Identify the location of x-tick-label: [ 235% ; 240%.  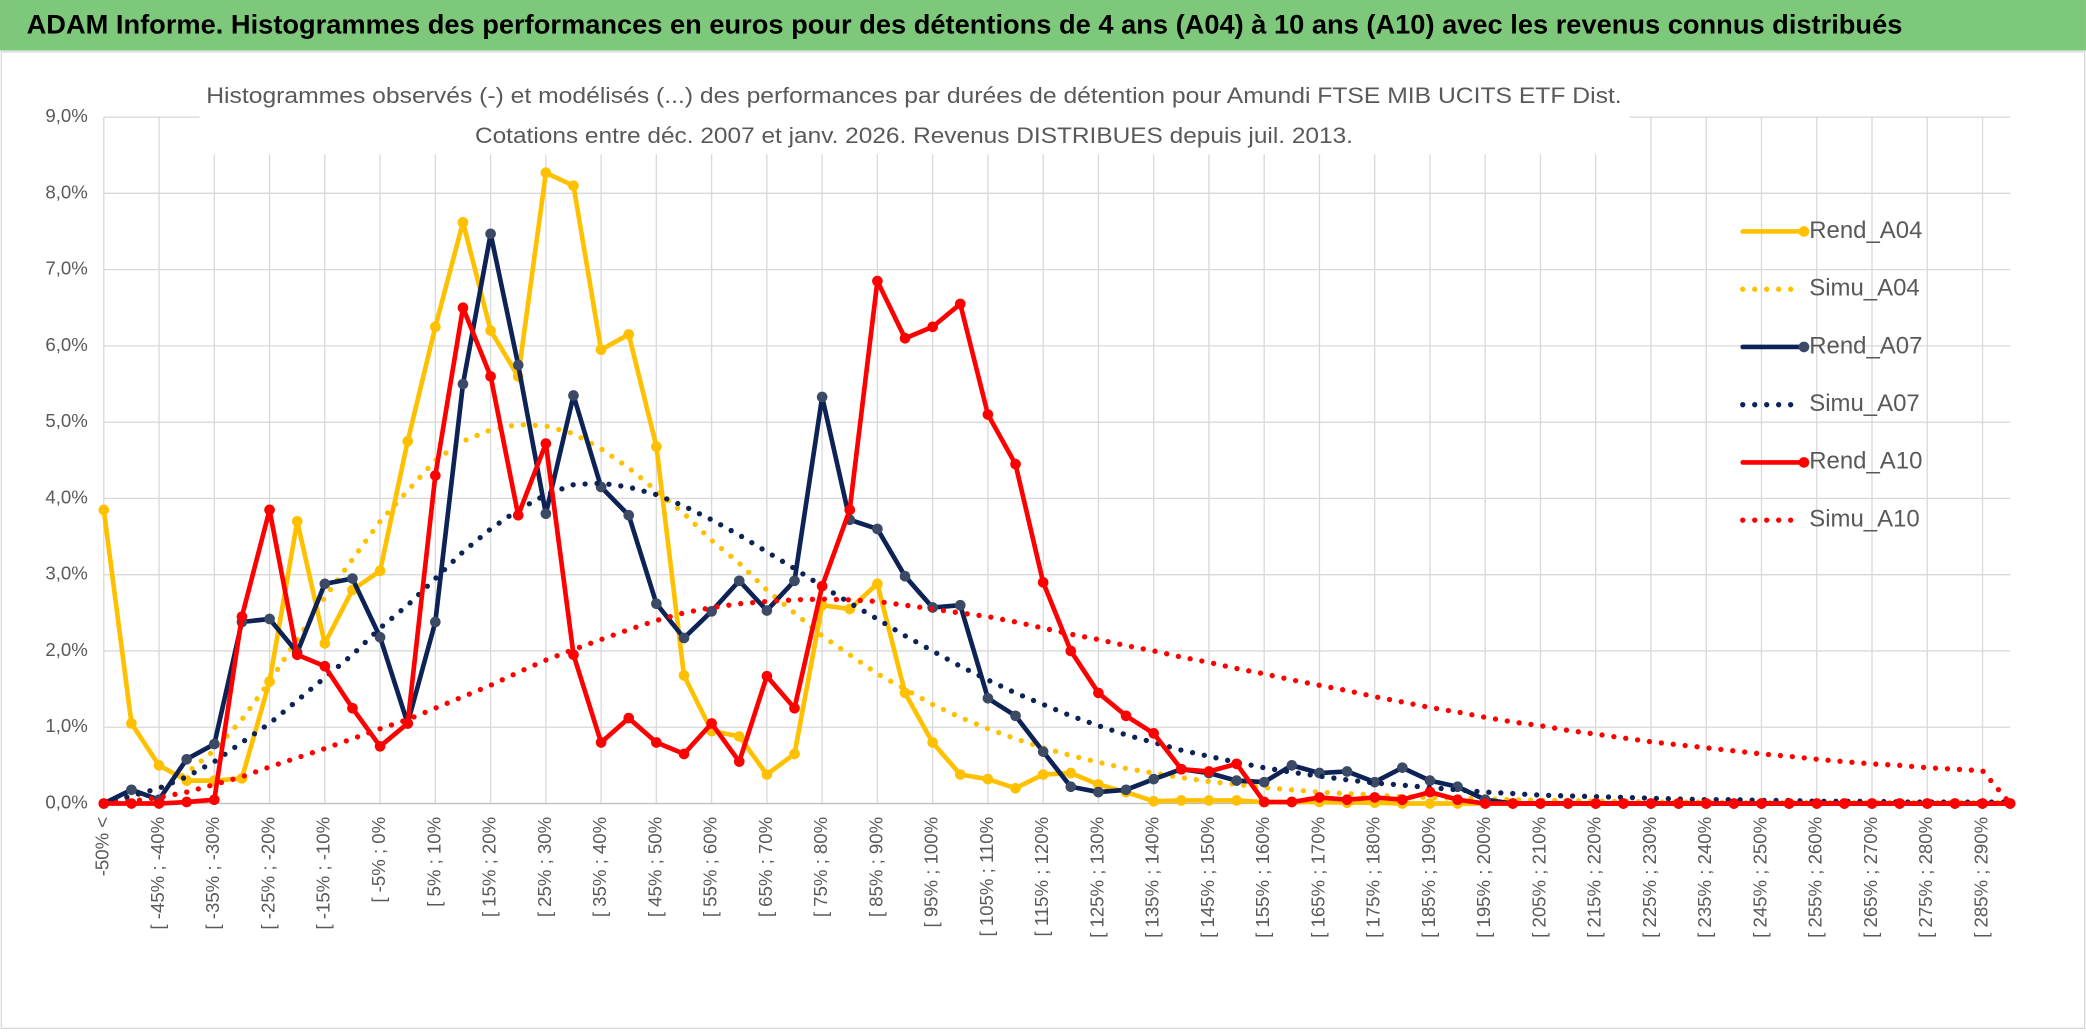
(1704, 877).